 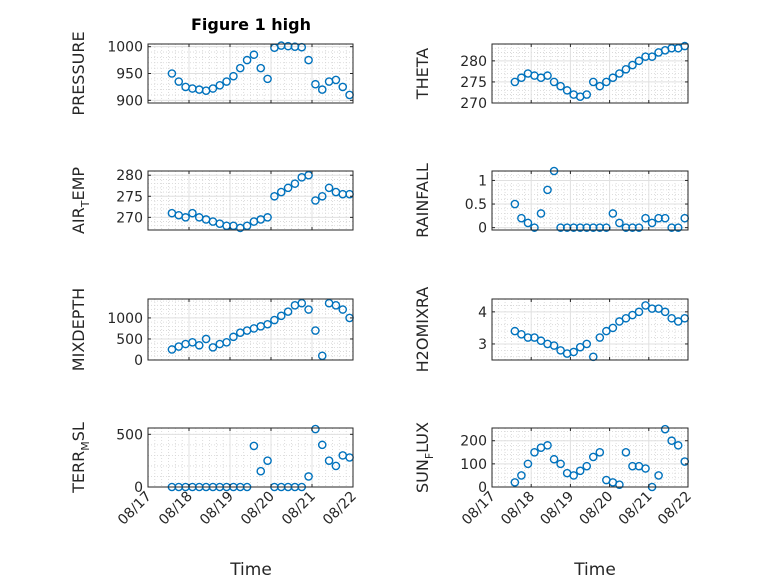 I want to click on subplot-theta: 270 275 280 THETA, so click(x=551, y=76).